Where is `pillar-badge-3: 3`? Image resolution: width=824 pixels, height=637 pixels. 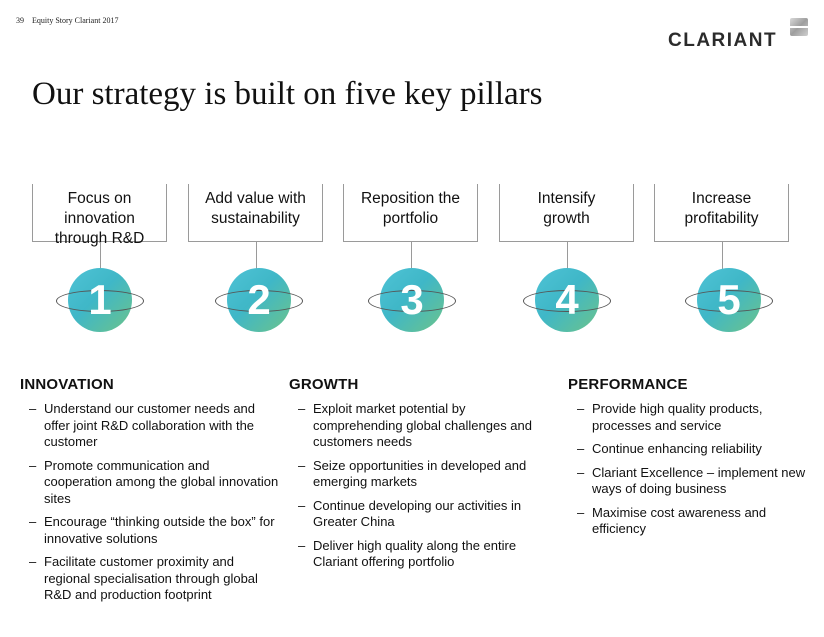 pillar-badge-3: 3 is located at coordinates (412, 300).